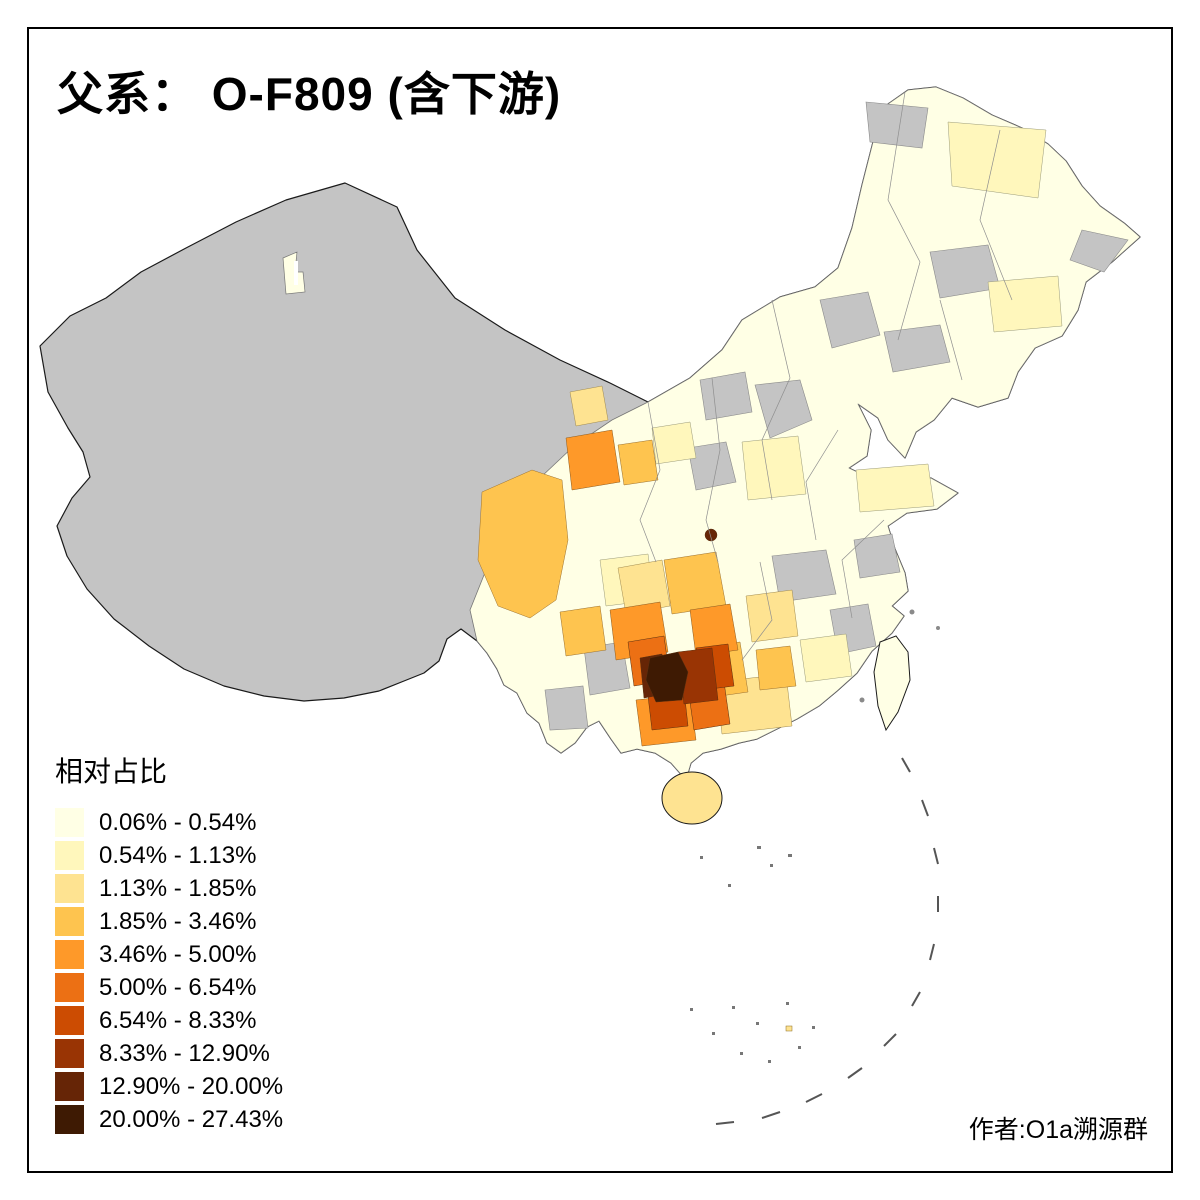 The image size is (1200, 1200). Describe the element at coordinates (296, 273) in the screenshot. I see `lake` at that location.